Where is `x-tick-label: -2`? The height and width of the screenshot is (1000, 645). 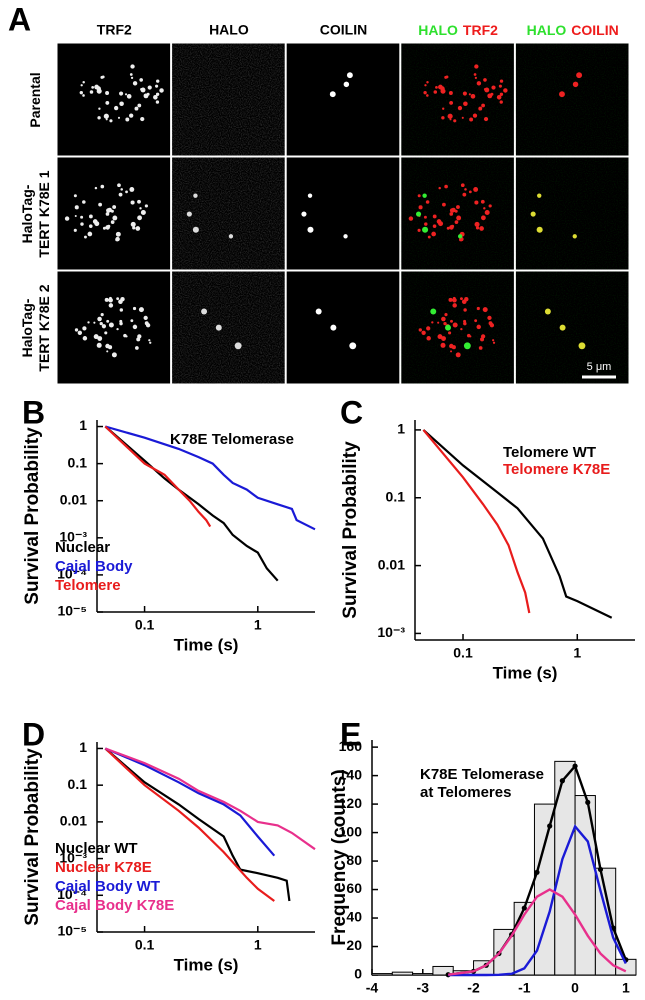 x-tick-label: -2 is located at coordinates (473, 988).